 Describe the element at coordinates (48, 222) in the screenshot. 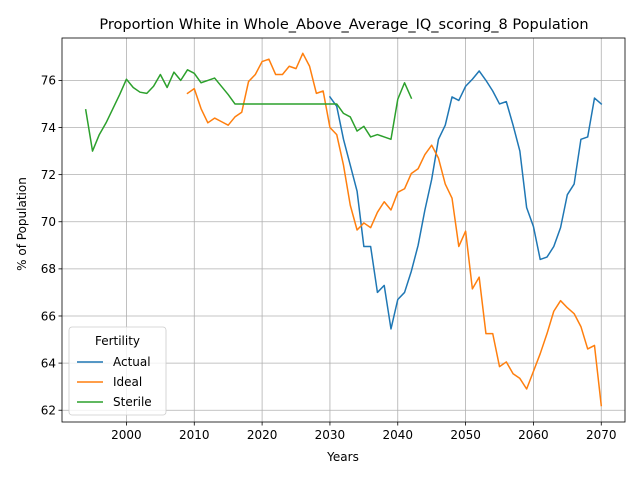

I see `y-tick-label: 70` at that location.